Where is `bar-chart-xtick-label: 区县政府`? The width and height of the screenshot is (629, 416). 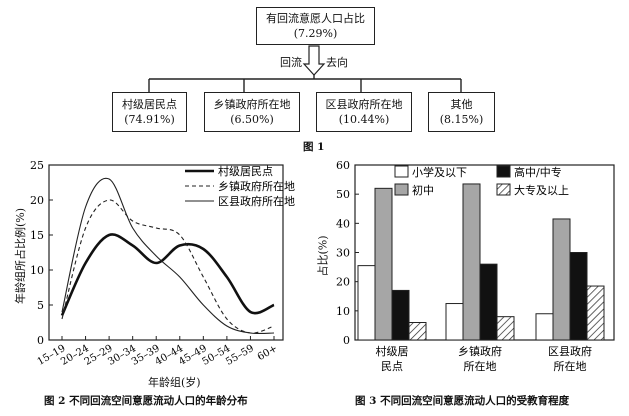 bar-chart-xtick-label: 区县政府 is located at coordinates (570, 351).